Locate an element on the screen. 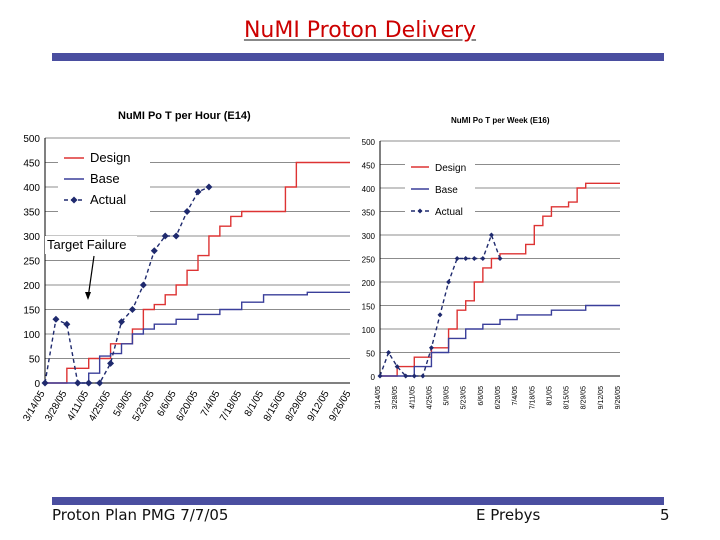 Image resolution: width=720 pixels, height=540 pixels. footer-author: E Prebys is located at coordinates (508, 515).